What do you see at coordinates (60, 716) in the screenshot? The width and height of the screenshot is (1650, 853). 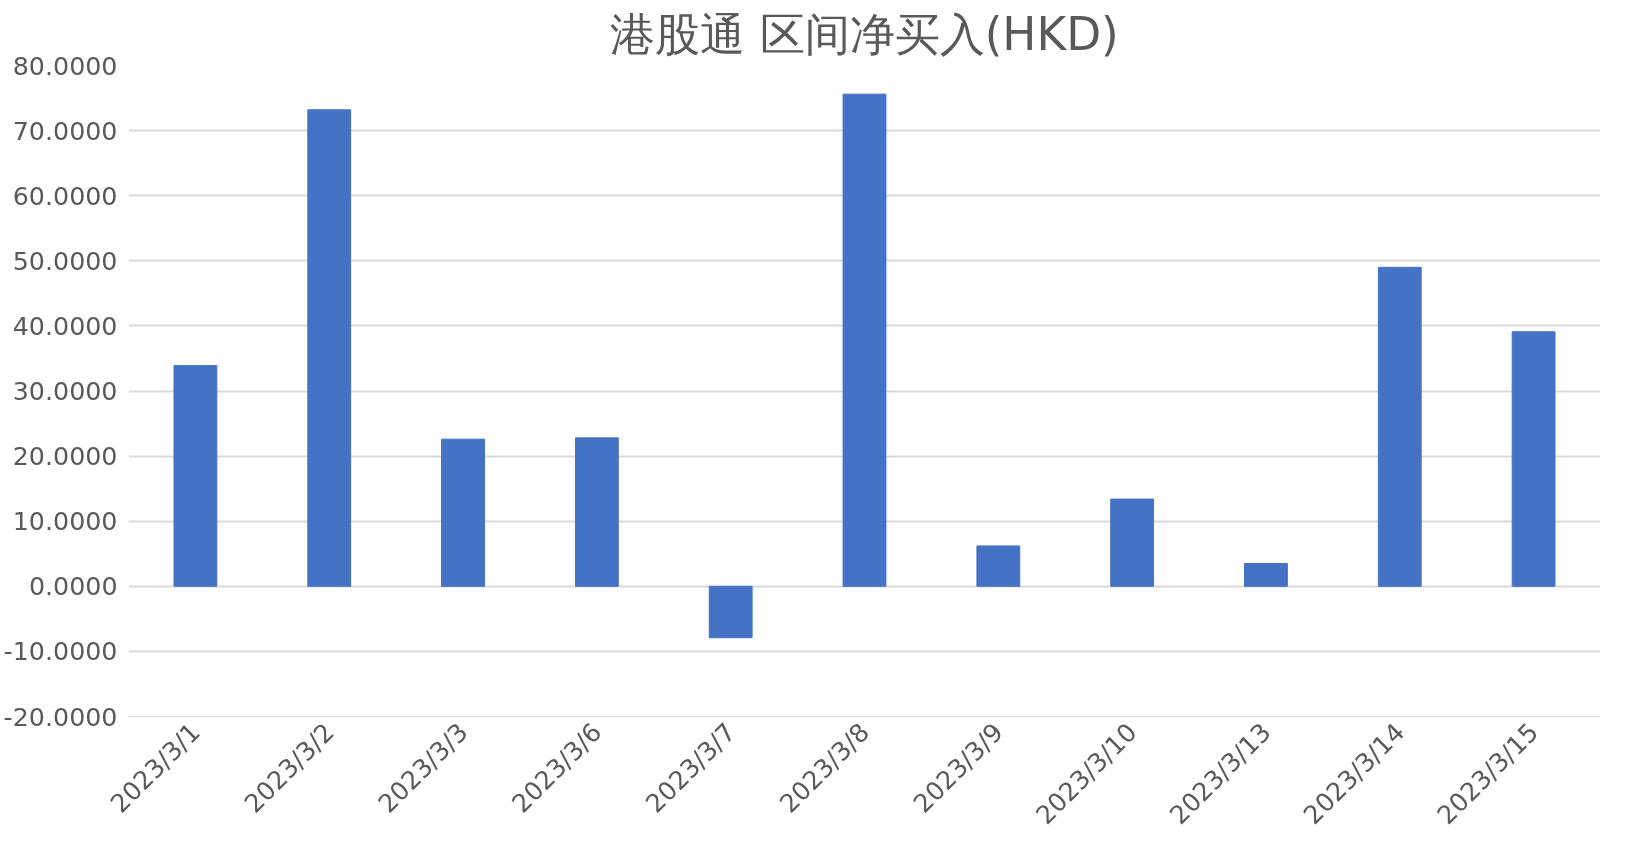 I see `y-tick-label: -20.0000` at bounding box center [60, 716].